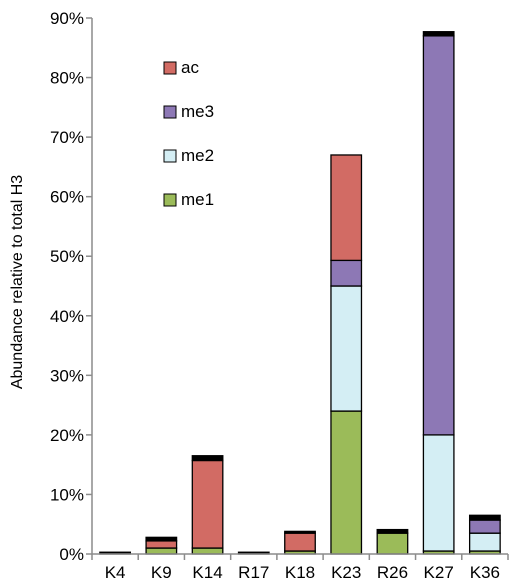 The width and height of the screenshot is (510, 582). Describe the element at coordinates (67, 375) in the screenshot. I see `y-tick-label: 30%` at that location.